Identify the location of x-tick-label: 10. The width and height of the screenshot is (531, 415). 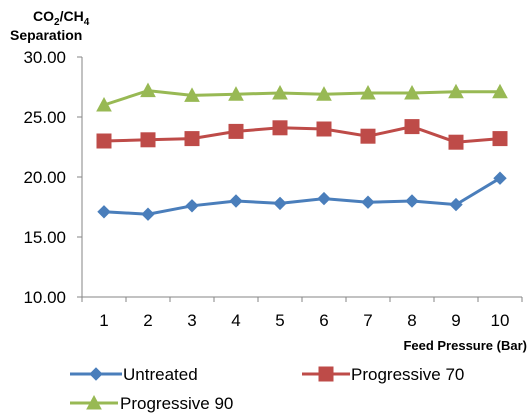
(500, 320).